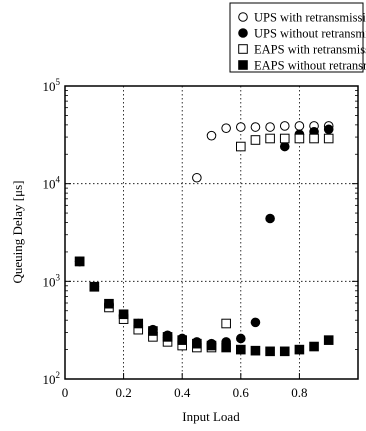  Describe the element at coordinates (211, 416) in the screenshot. I see `x-axis-label: Input Load` at that location.